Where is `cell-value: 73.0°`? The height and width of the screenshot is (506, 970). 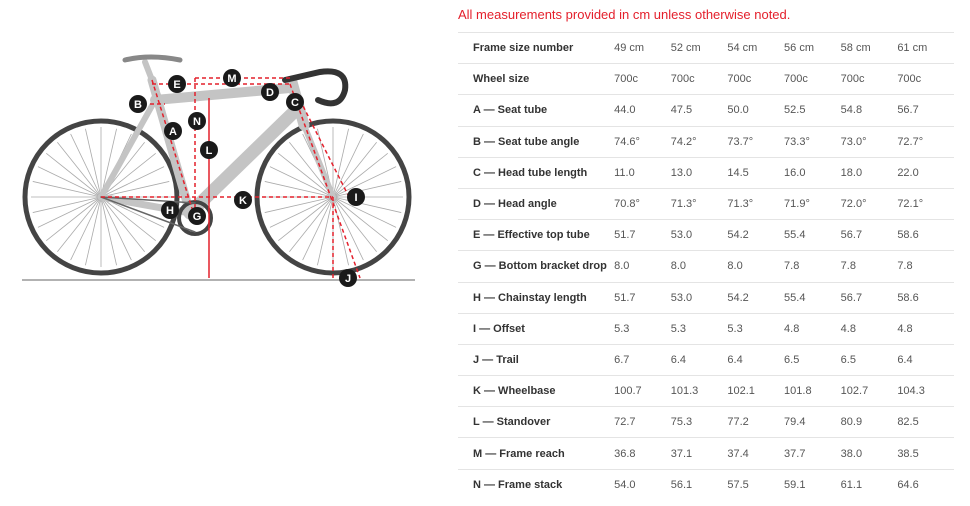 cell-value: 73.0° is located at coordinates (869, 141).